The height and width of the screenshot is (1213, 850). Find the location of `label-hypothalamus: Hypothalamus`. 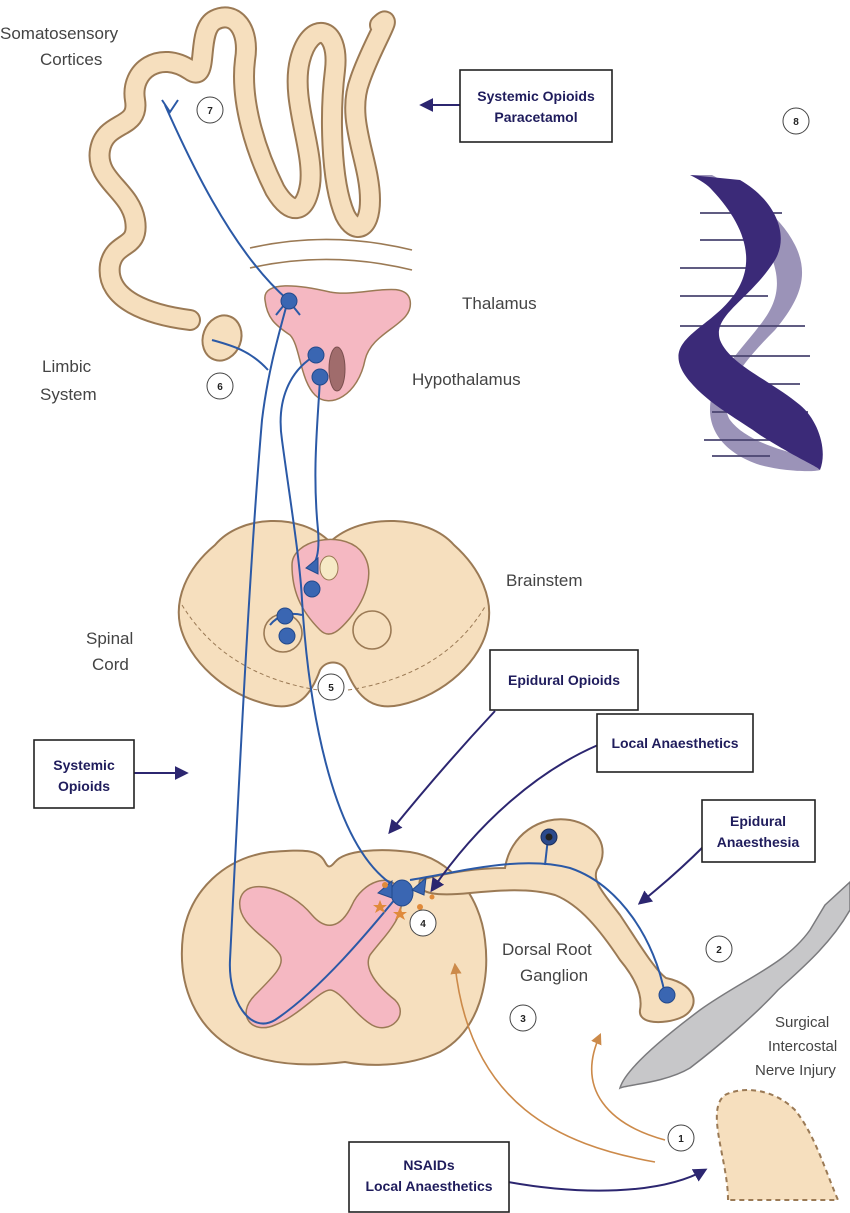

label-hypothalamus: Hypothalamus is located at coordinates (466, 379).